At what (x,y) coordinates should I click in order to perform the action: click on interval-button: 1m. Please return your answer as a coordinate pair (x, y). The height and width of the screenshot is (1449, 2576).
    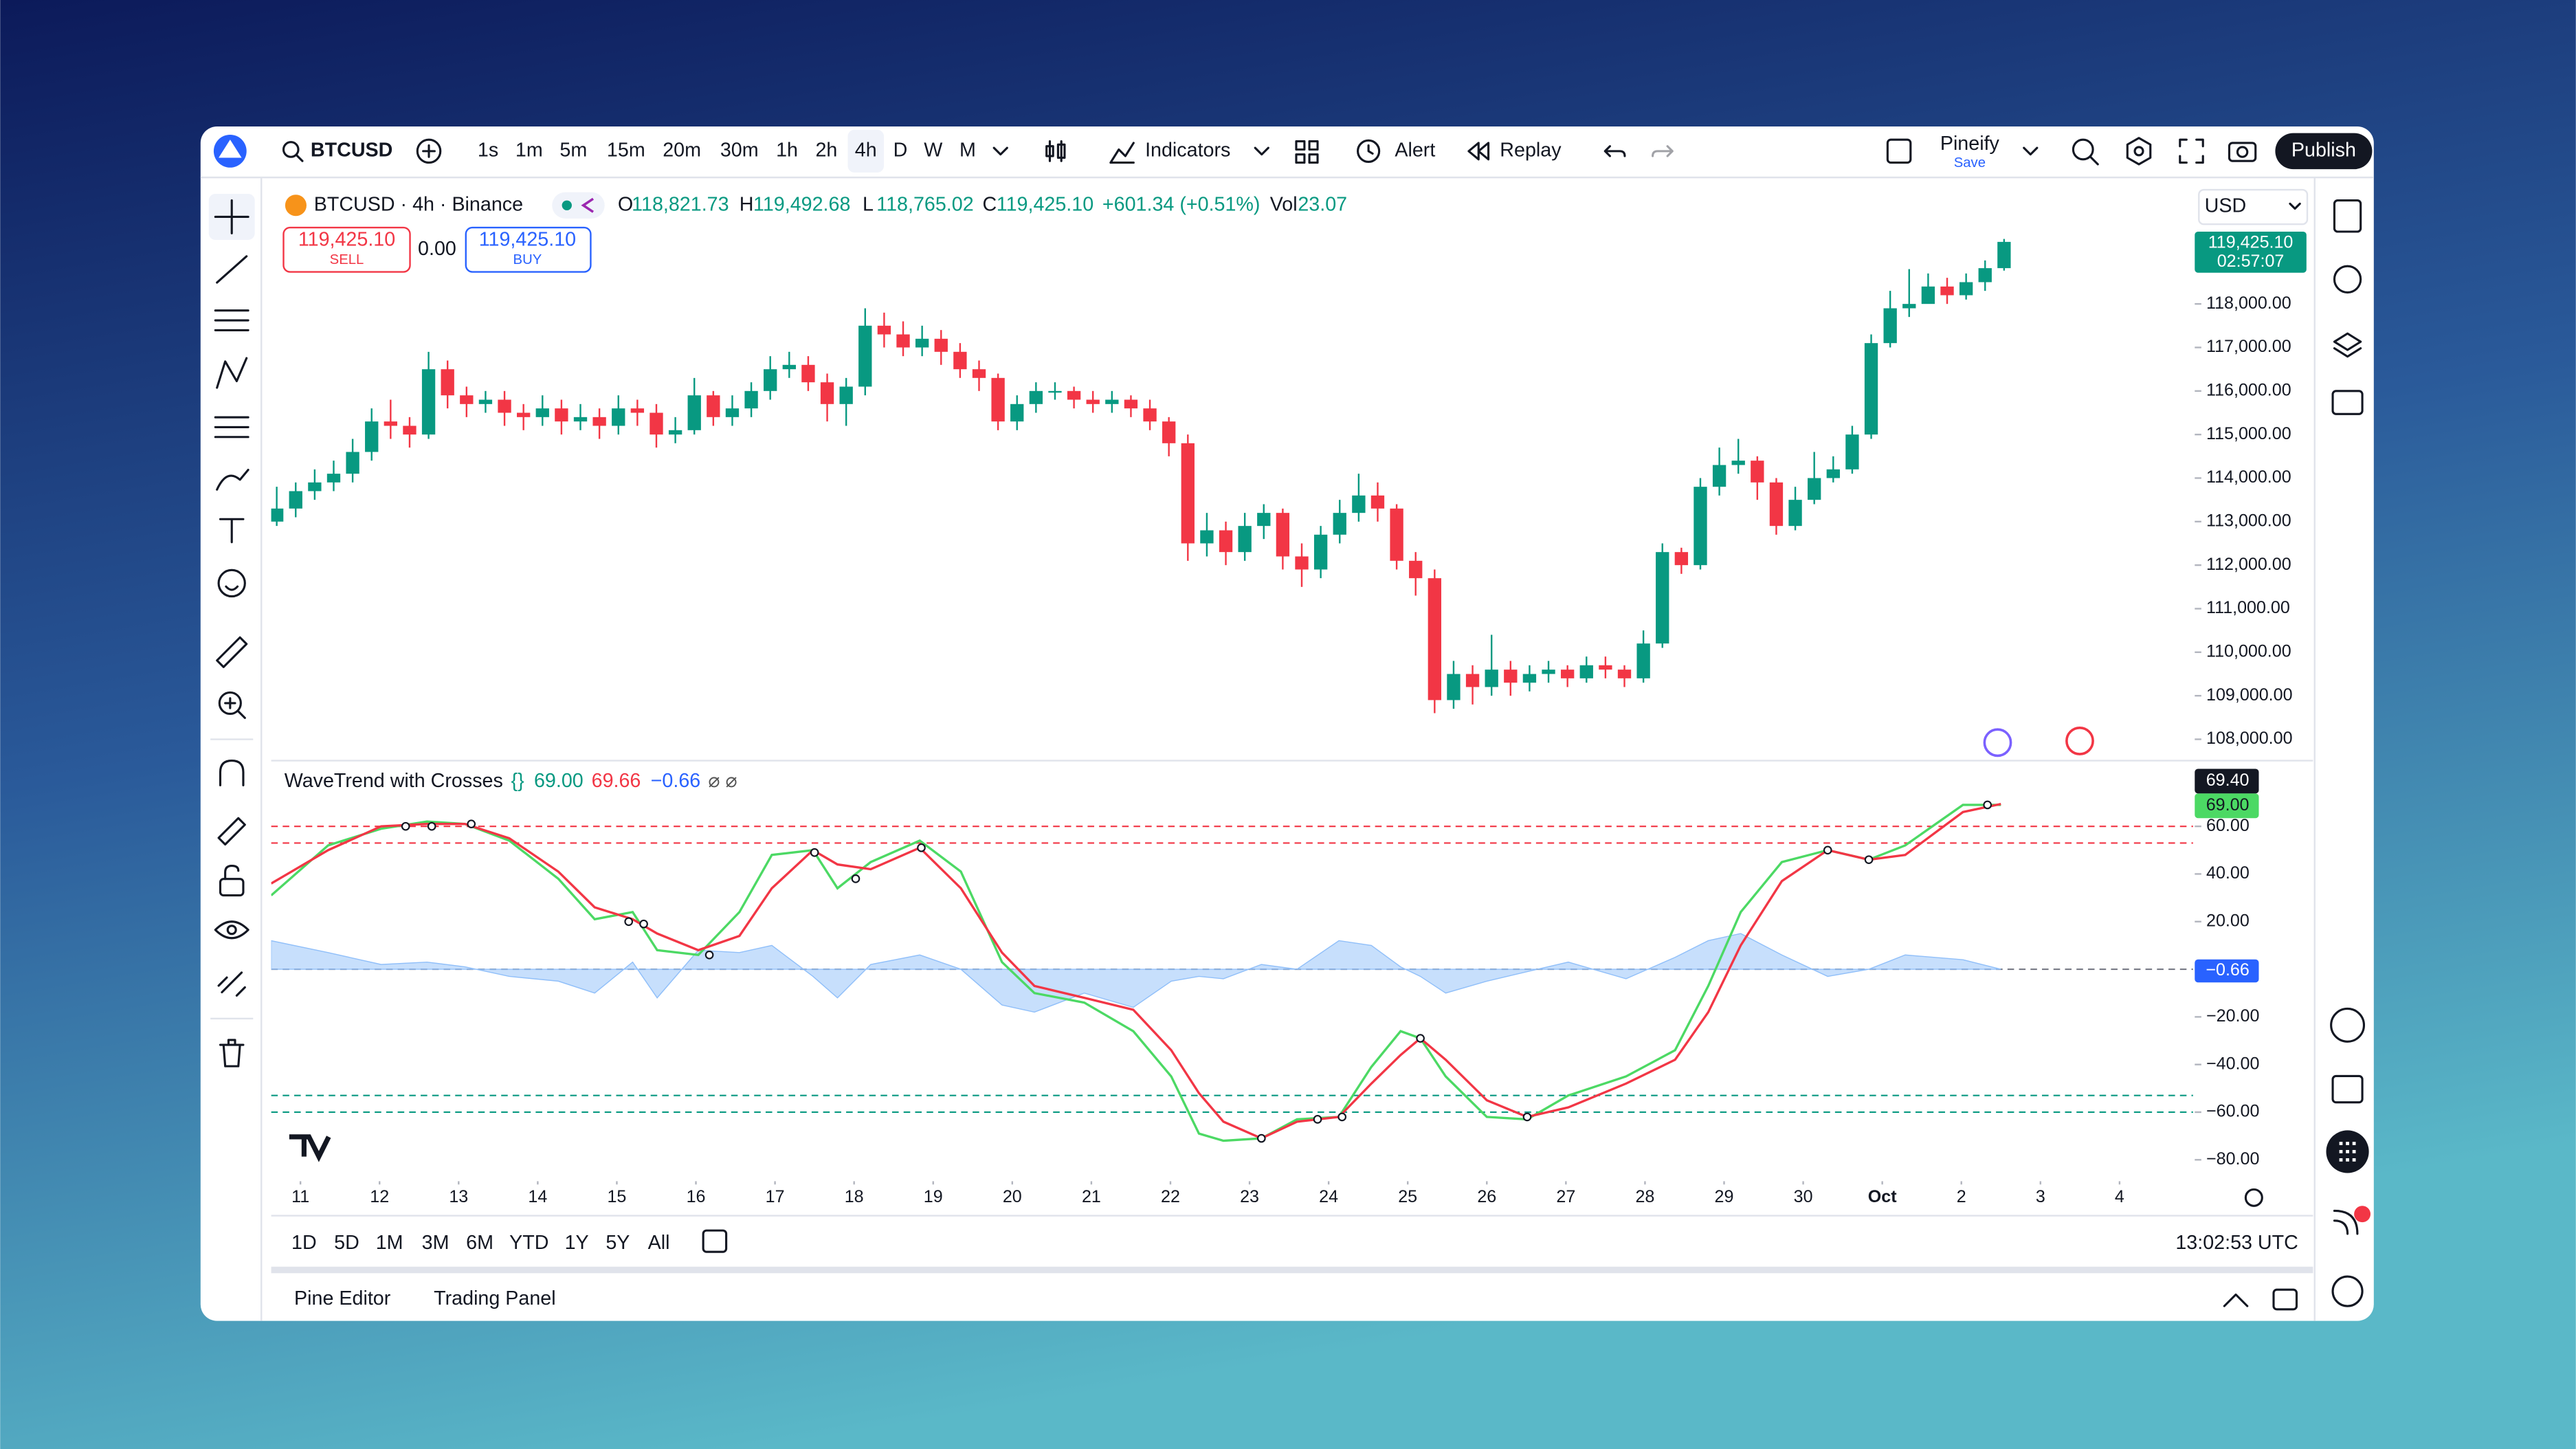
    Looking at the image, I should click on (529, 150).